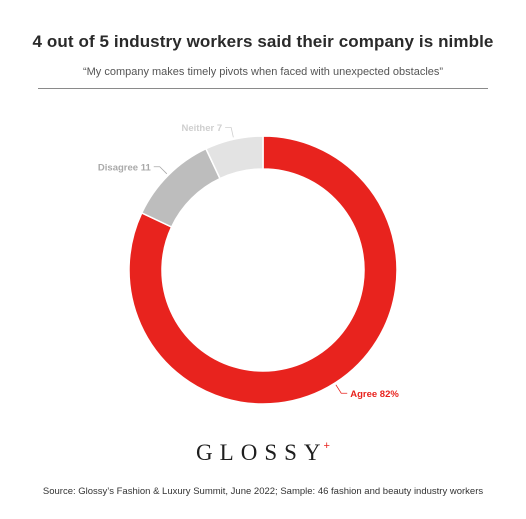  Describe the element at coordinates (180, 187) in the screenshot. I see `slice-disagree` at that location.